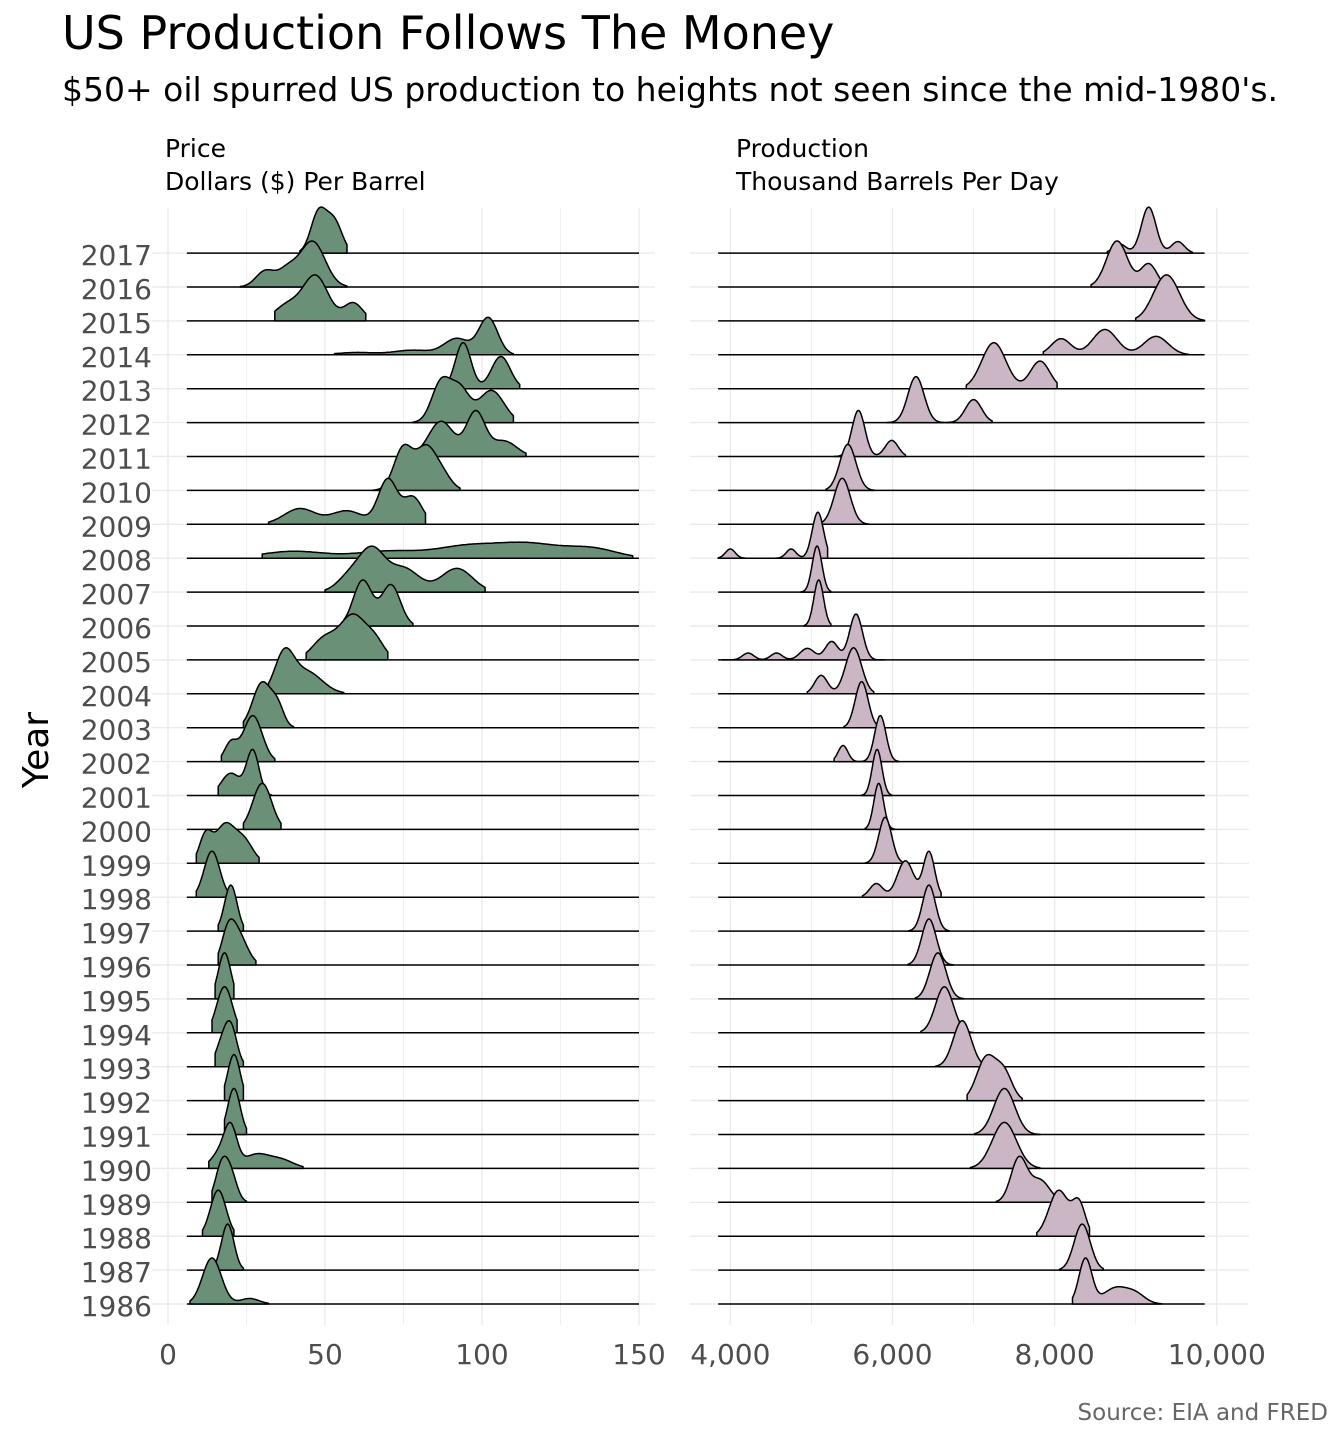 This screenshot has width=1344, height=1440. Describe the element at coordinates (961, 942) in the screenshot. I see `production-ridge-1996` at that location.